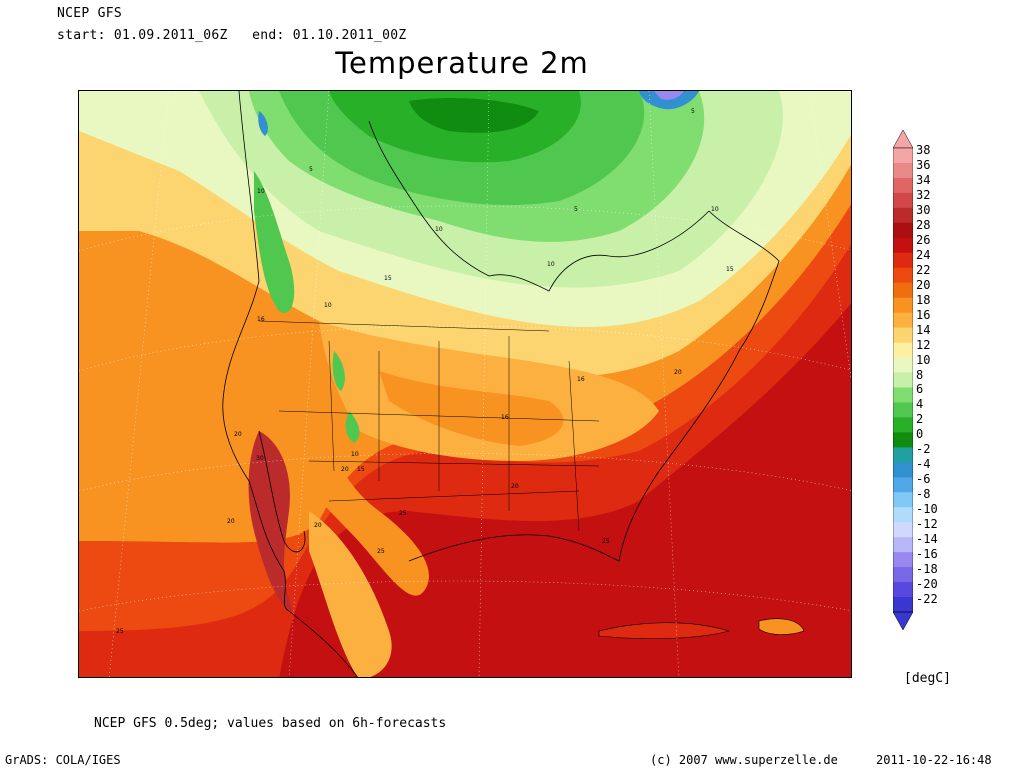 The width and height of the screenshot is (1024, 768). I want to click on colorbar-tick-label: -18, so click(927, 569).